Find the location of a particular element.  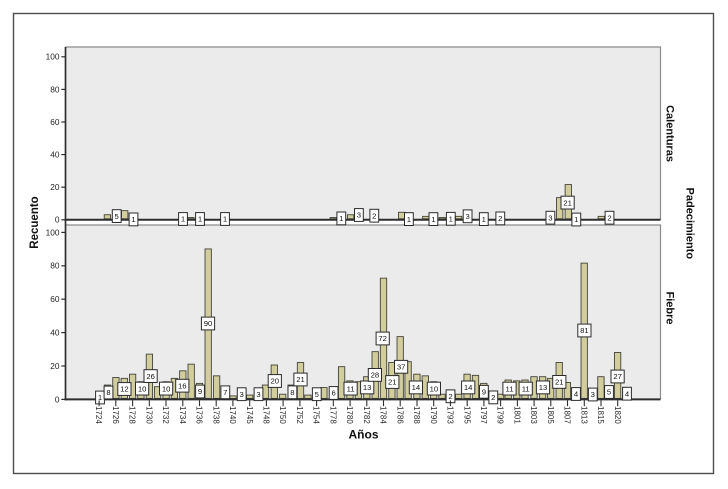

svg-text: Calenturas is located at coordinates (670, 133).